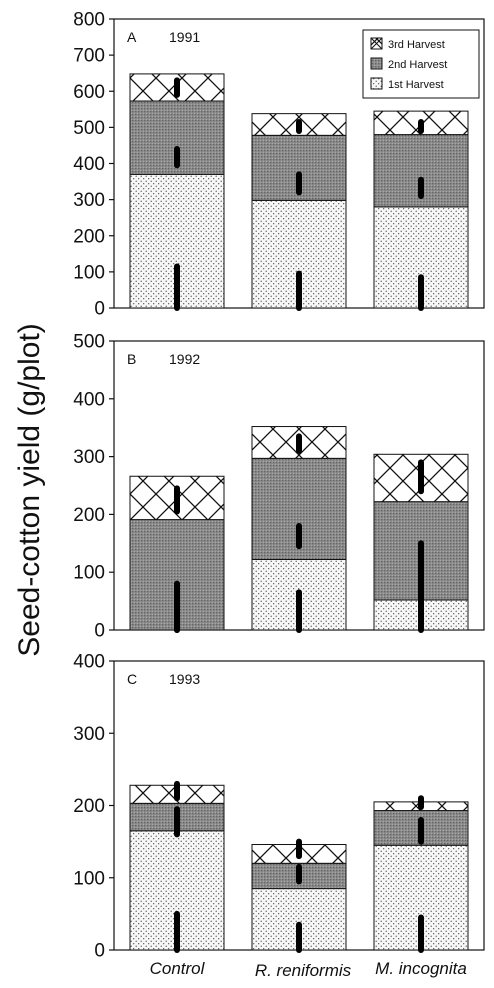 The image size is (494, 988). I want to click on x-category-label-m-incognita: M. incognita, so click(421, 968).